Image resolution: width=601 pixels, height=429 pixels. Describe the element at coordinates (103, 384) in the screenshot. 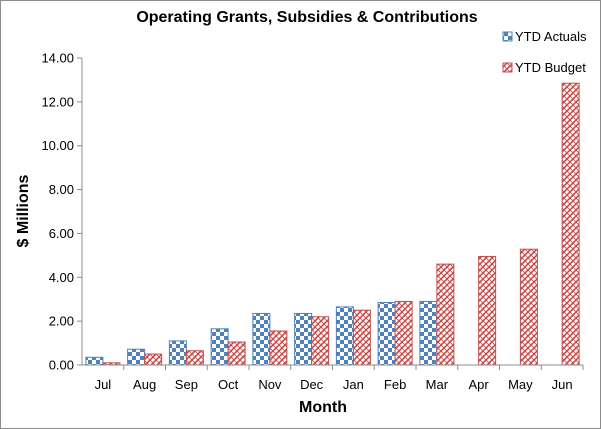

I see `x-tick-label: Jul` at that location.